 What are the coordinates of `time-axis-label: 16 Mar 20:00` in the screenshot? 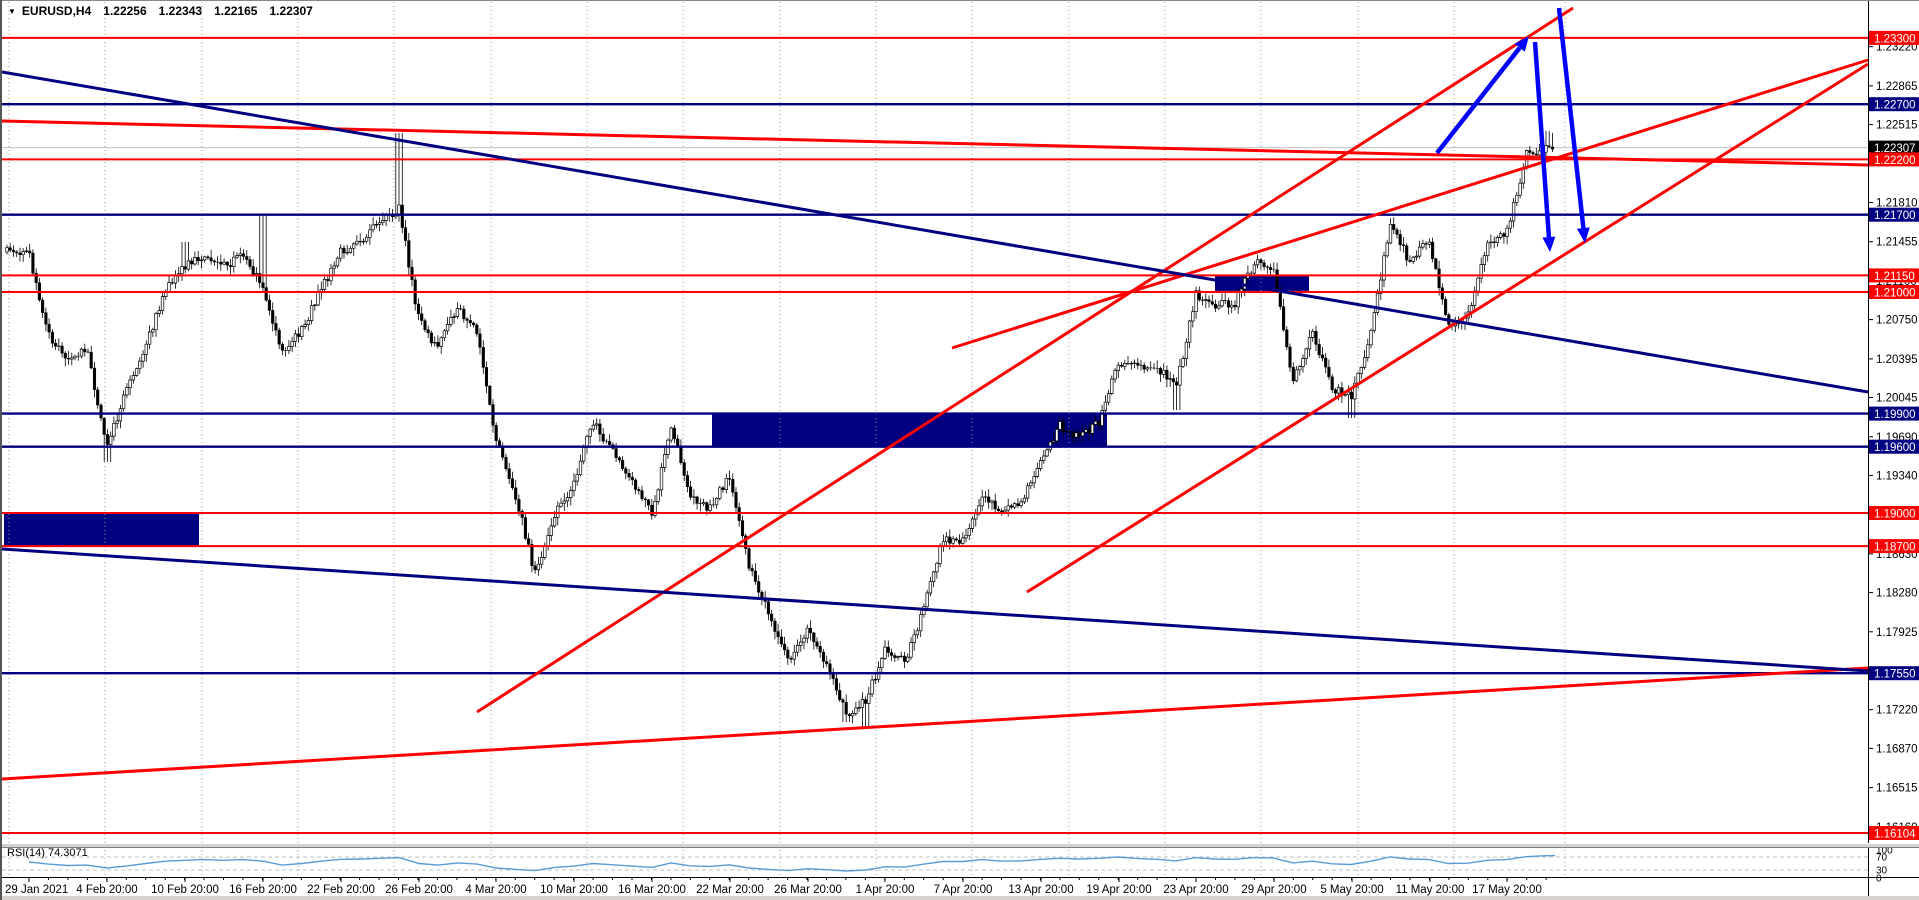 It's located at (652, 890).